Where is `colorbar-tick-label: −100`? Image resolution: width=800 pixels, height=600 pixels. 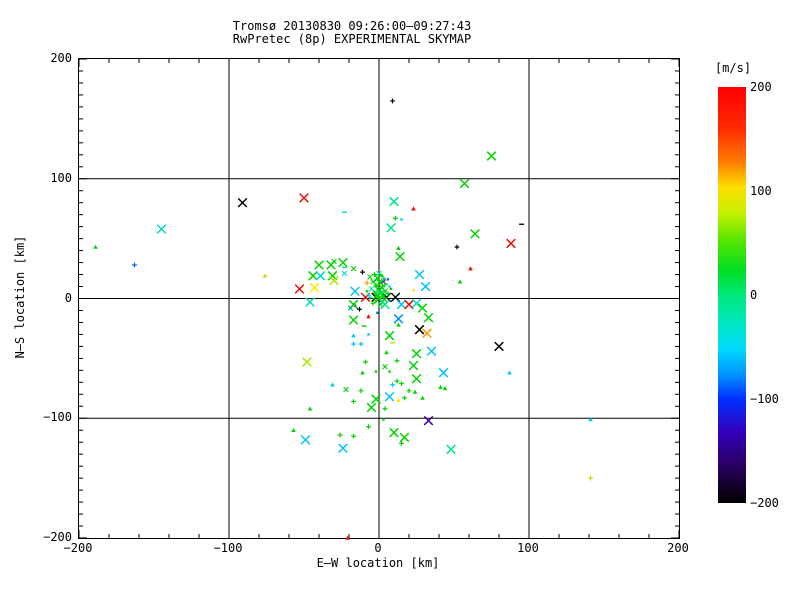
colorbar-tick-label: −100 is located at coordinates (764, 399).